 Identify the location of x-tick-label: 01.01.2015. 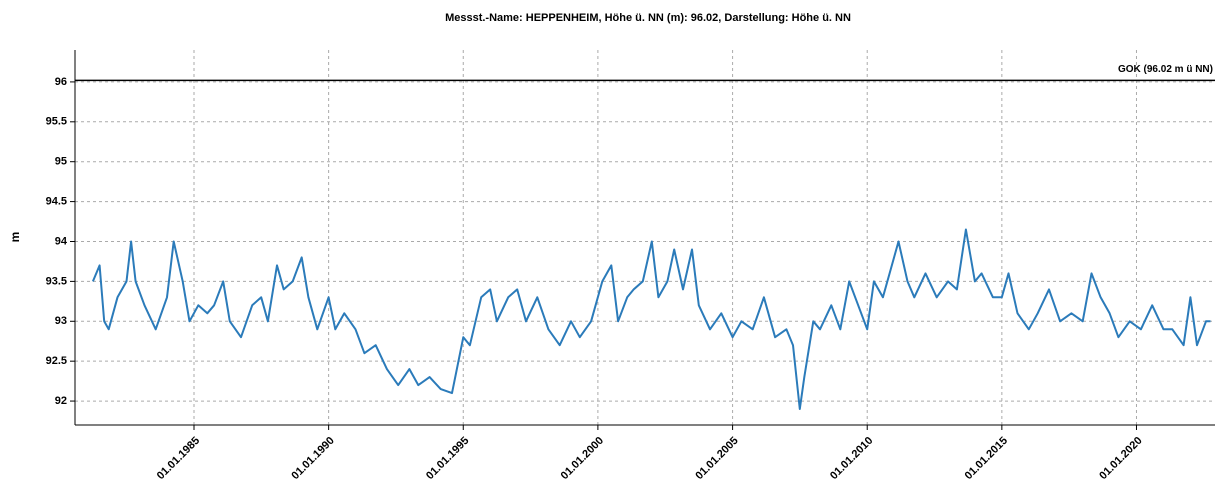
(986, 458).